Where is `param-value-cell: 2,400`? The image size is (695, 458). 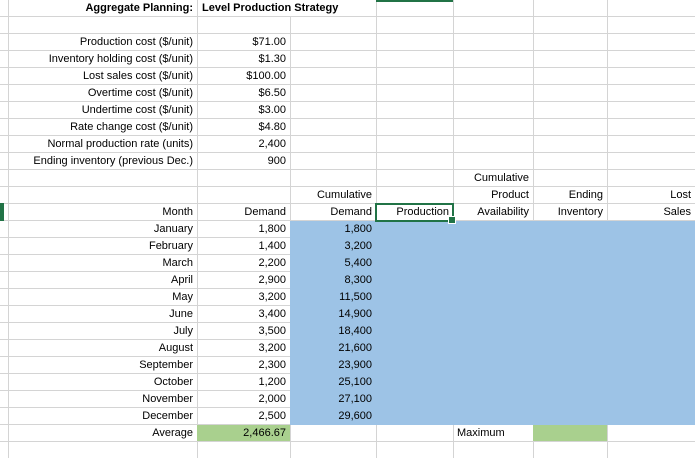 param-value-cell: 2,400 is located at coordinates (272, 144).